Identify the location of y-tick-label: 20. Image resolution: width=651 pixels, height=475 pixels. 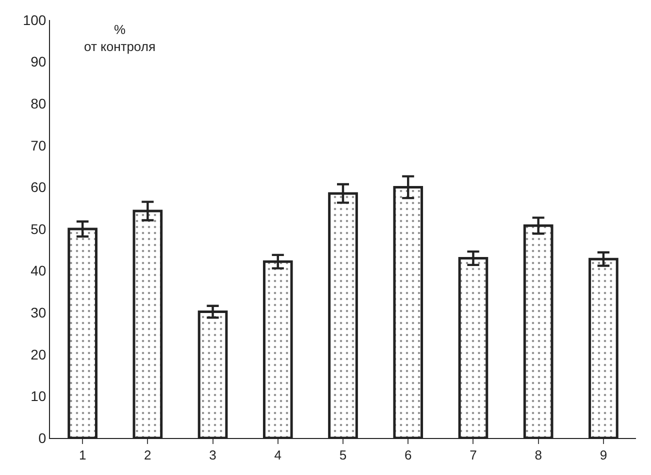
(38, 354).